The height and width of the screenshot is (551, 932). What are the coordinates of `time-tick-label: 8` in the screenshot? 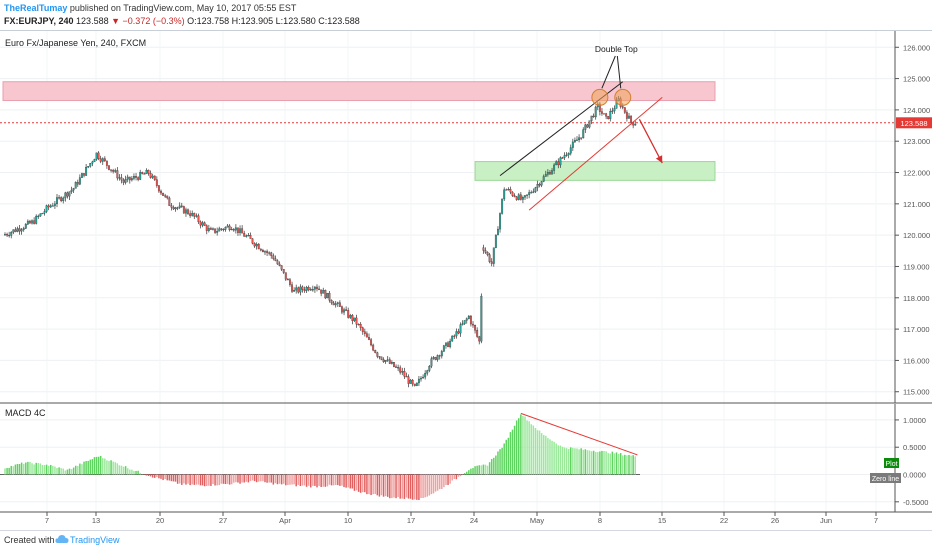 It's located at (600, 520).